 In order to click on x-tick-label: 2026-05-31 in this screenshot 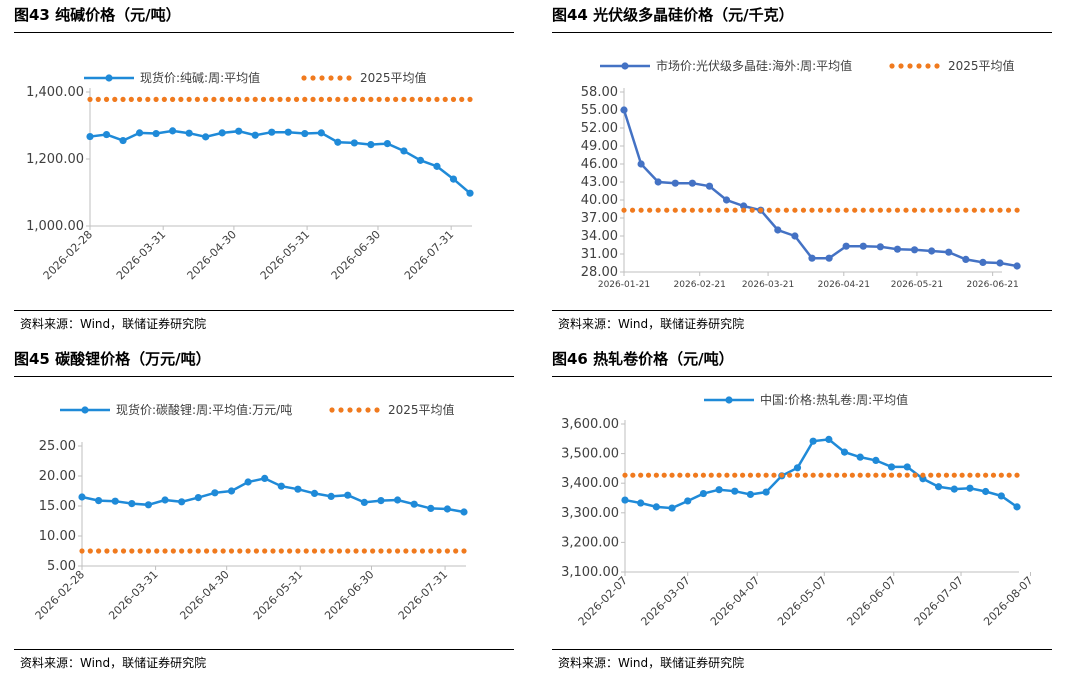, I will do `click(285, 255)`.